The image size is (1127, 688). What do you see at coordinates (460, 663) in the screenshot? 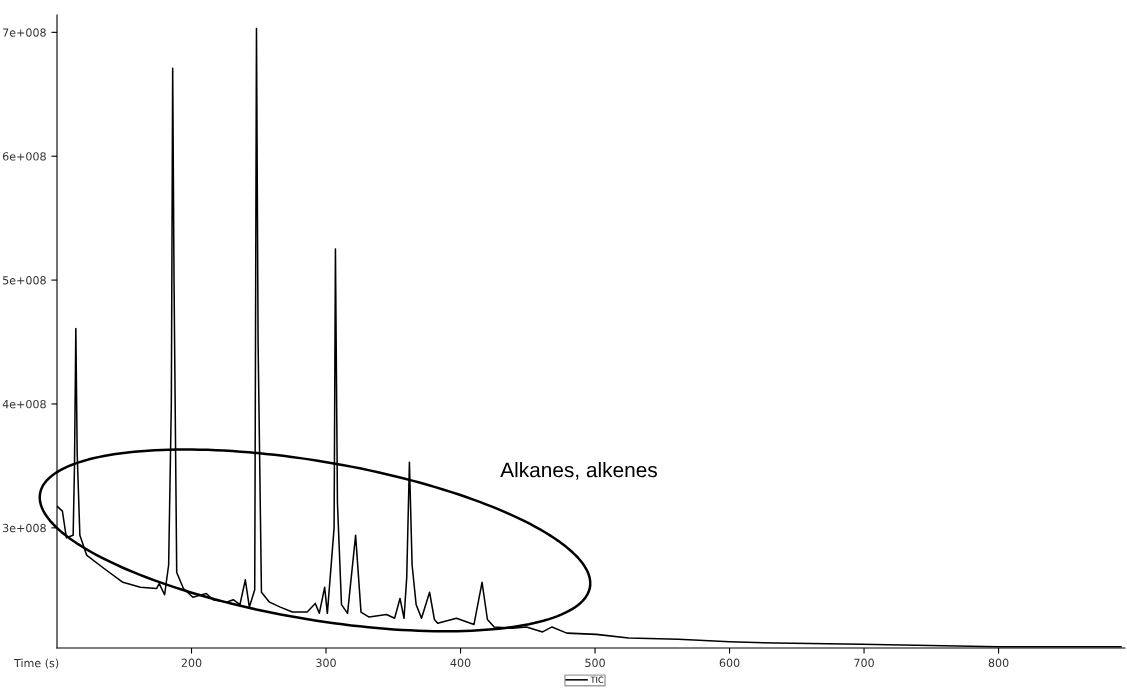
I see `x-tick-label: 400` at bounding box center [460, 663].